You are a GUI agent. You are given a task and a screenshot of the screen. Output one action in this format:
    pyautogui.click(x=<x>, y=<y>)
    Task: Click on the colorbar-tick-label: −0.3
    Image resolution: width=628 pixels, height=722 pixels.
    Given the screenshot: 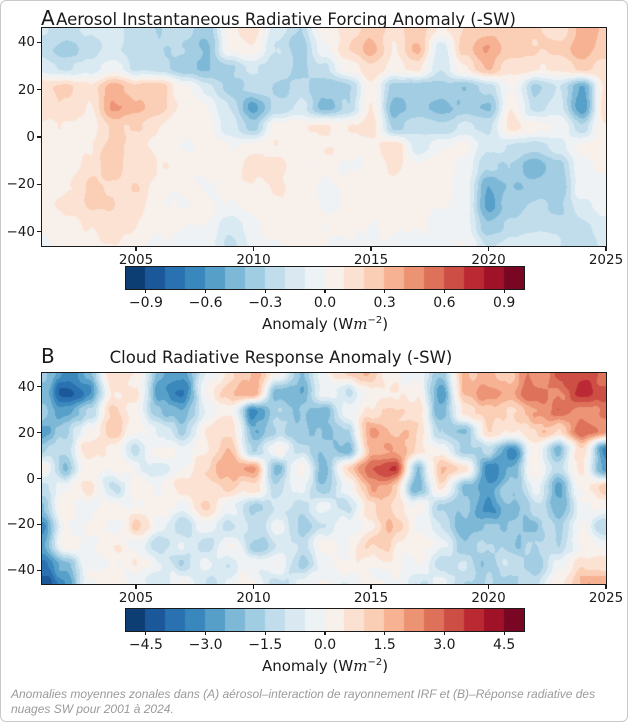 What is the action you would take?
    pyautogui.click(x=265, y=303)
    